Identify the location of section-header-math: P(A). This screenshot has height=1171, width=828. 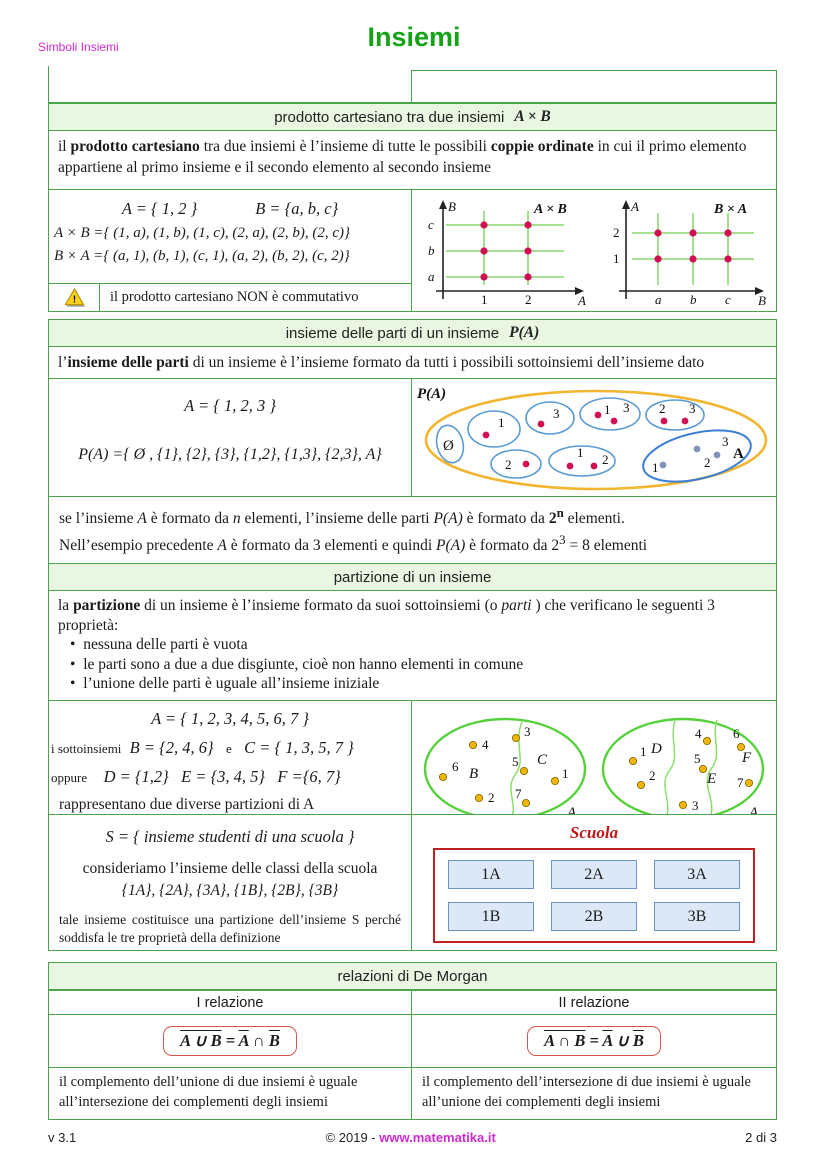
(524, 332).